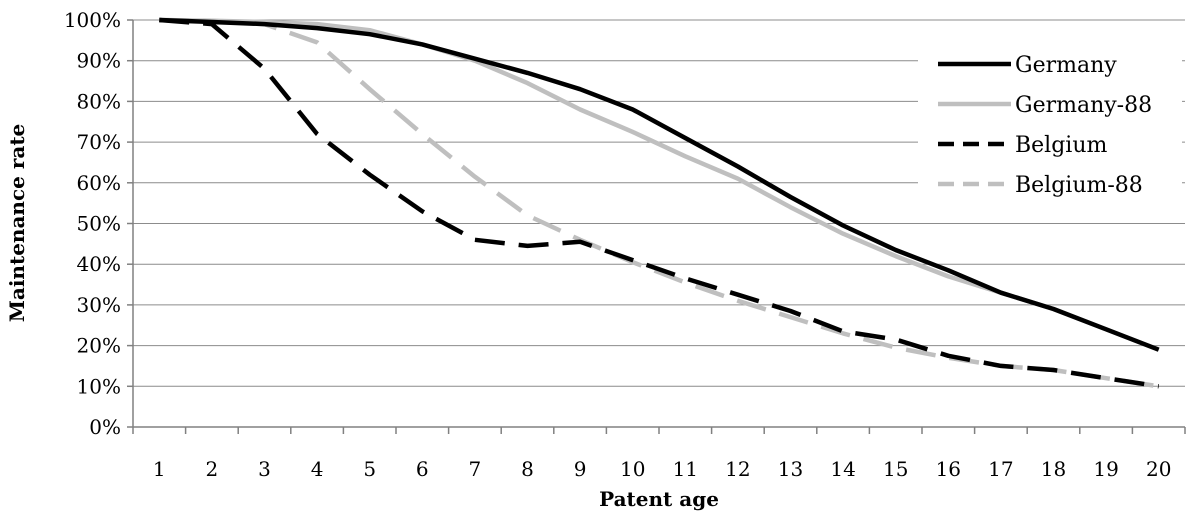 Image resolution: width=1203 pixels, height=518 pixels. I want to click on legend-label-belgium: Belgium, so click(1061, 145).